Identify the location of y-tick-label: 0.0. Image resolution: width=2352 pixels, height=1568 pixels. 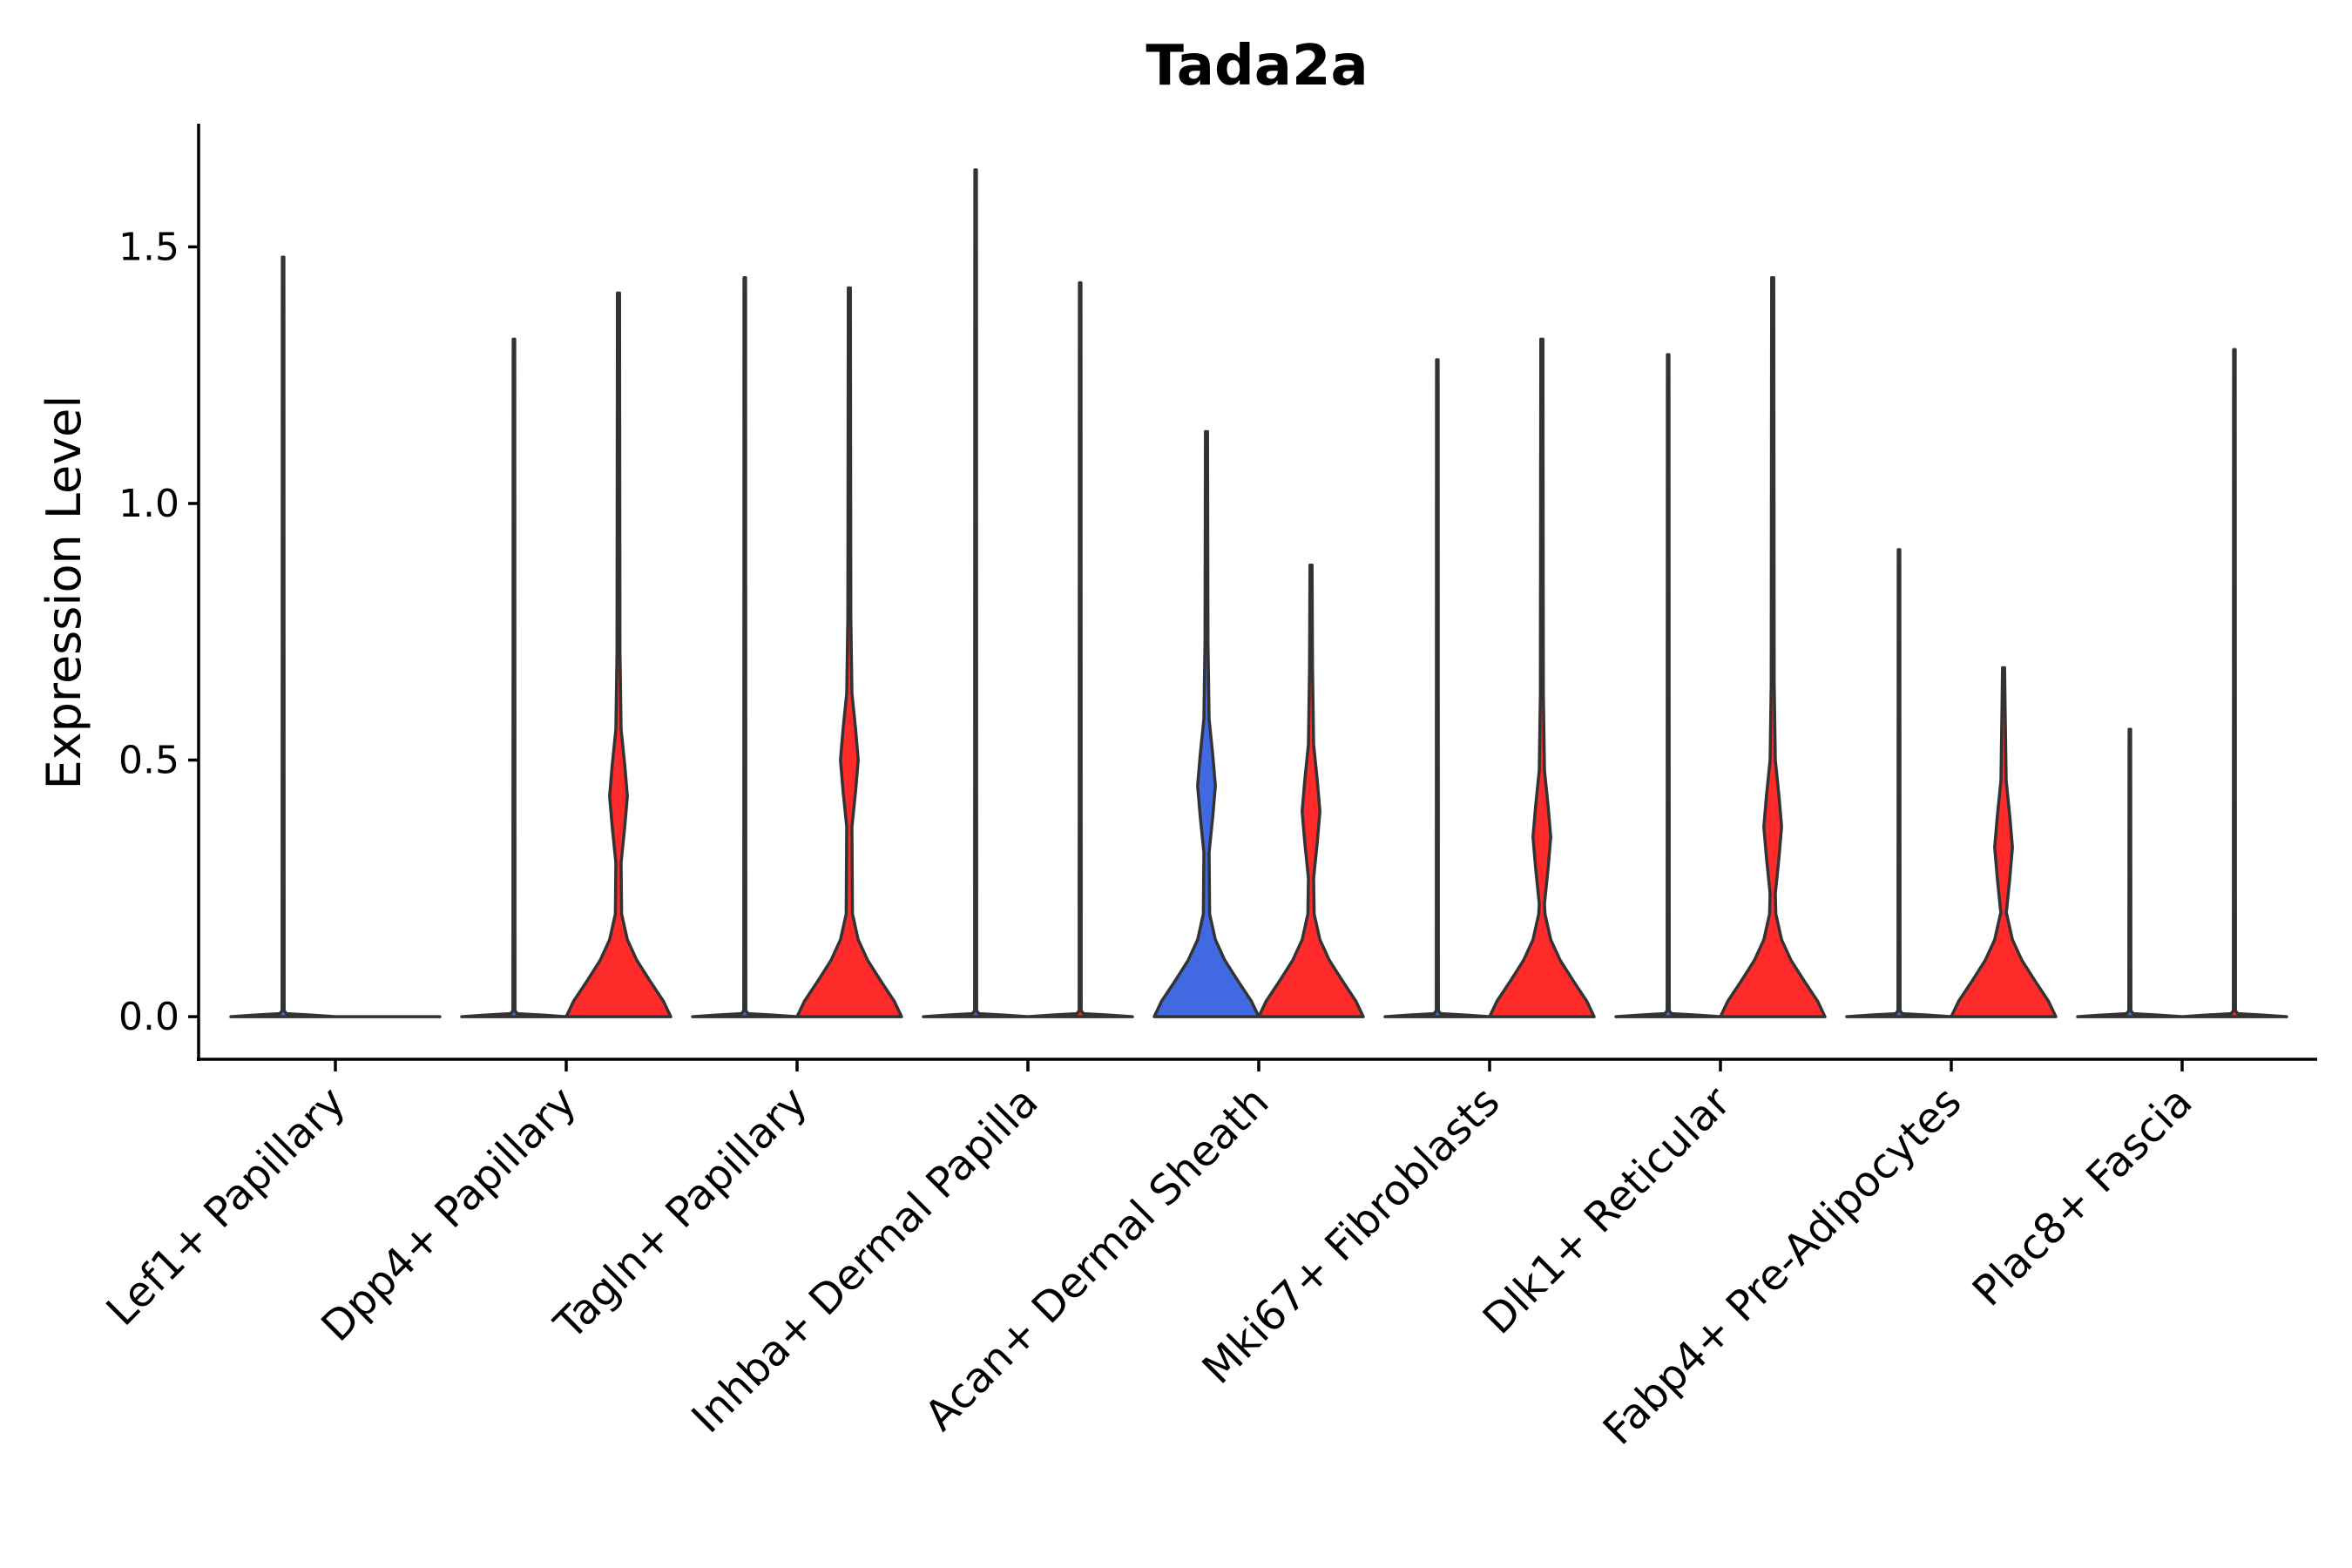
(148, 1017).